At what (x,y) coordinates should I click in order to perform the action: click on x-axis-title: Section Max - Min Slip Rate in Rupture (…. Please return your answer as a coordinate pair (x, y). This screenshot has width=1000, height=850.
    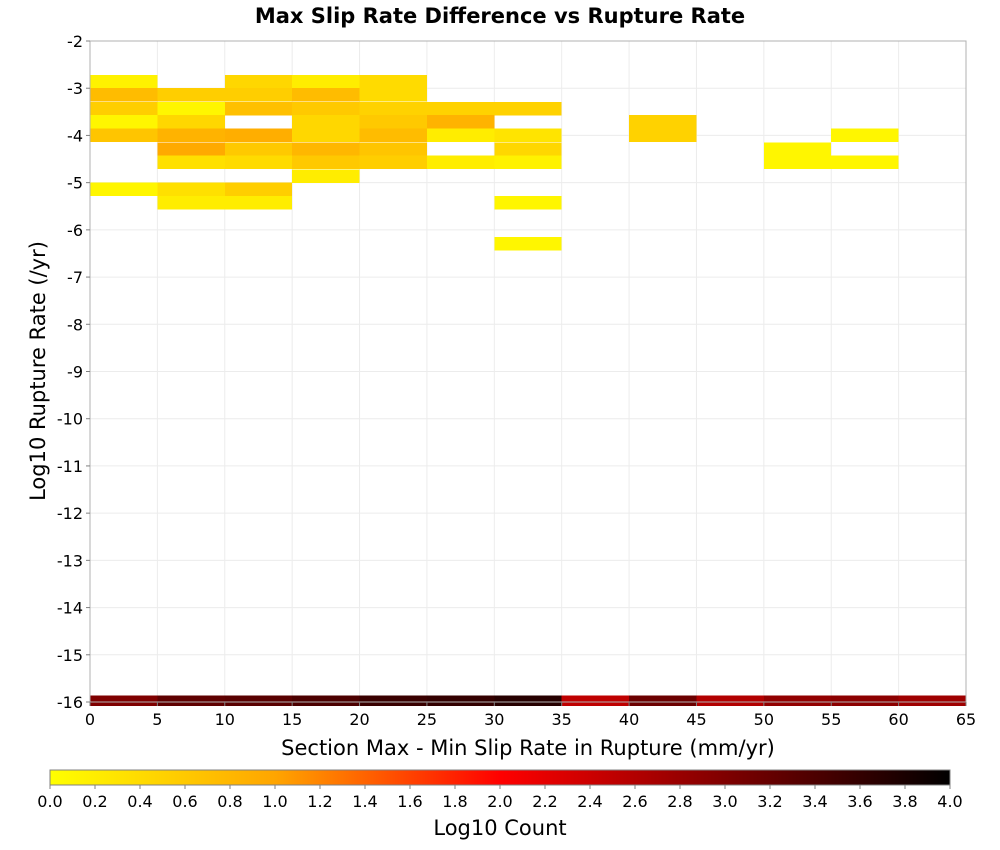
    Looking at the image, I should click on (528, 748).